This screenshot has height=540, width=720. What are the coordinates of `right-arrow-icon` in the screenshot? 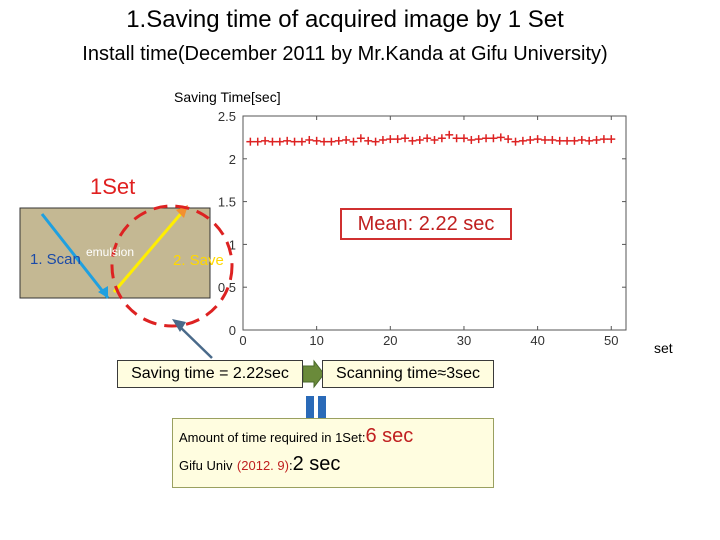 It's located at (313, 374).